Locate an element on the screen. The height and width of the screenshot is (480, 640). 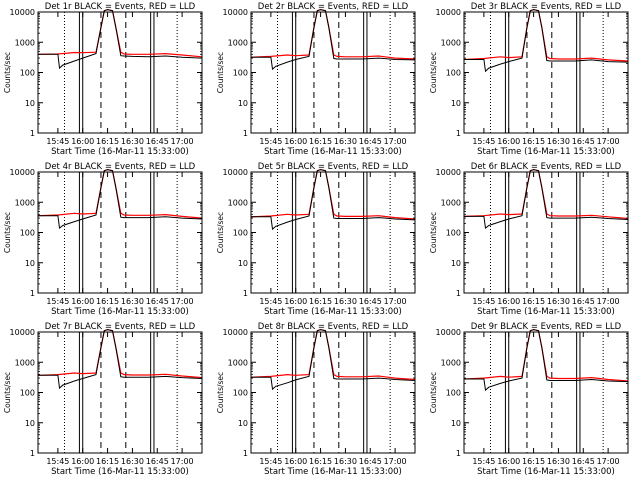
panel-title: Det 5r BLACK = Events, RED = LLD is located at coordinates (333, 167).